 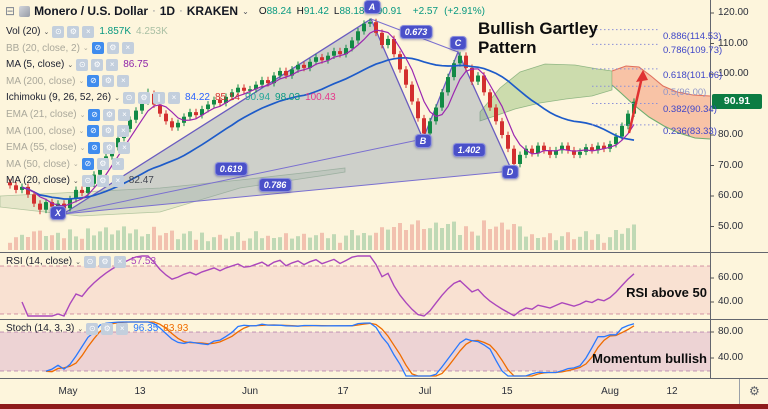 I want to click on gartley-annotation: Bullish Gartley Pattern, so click(x=538, y=38).